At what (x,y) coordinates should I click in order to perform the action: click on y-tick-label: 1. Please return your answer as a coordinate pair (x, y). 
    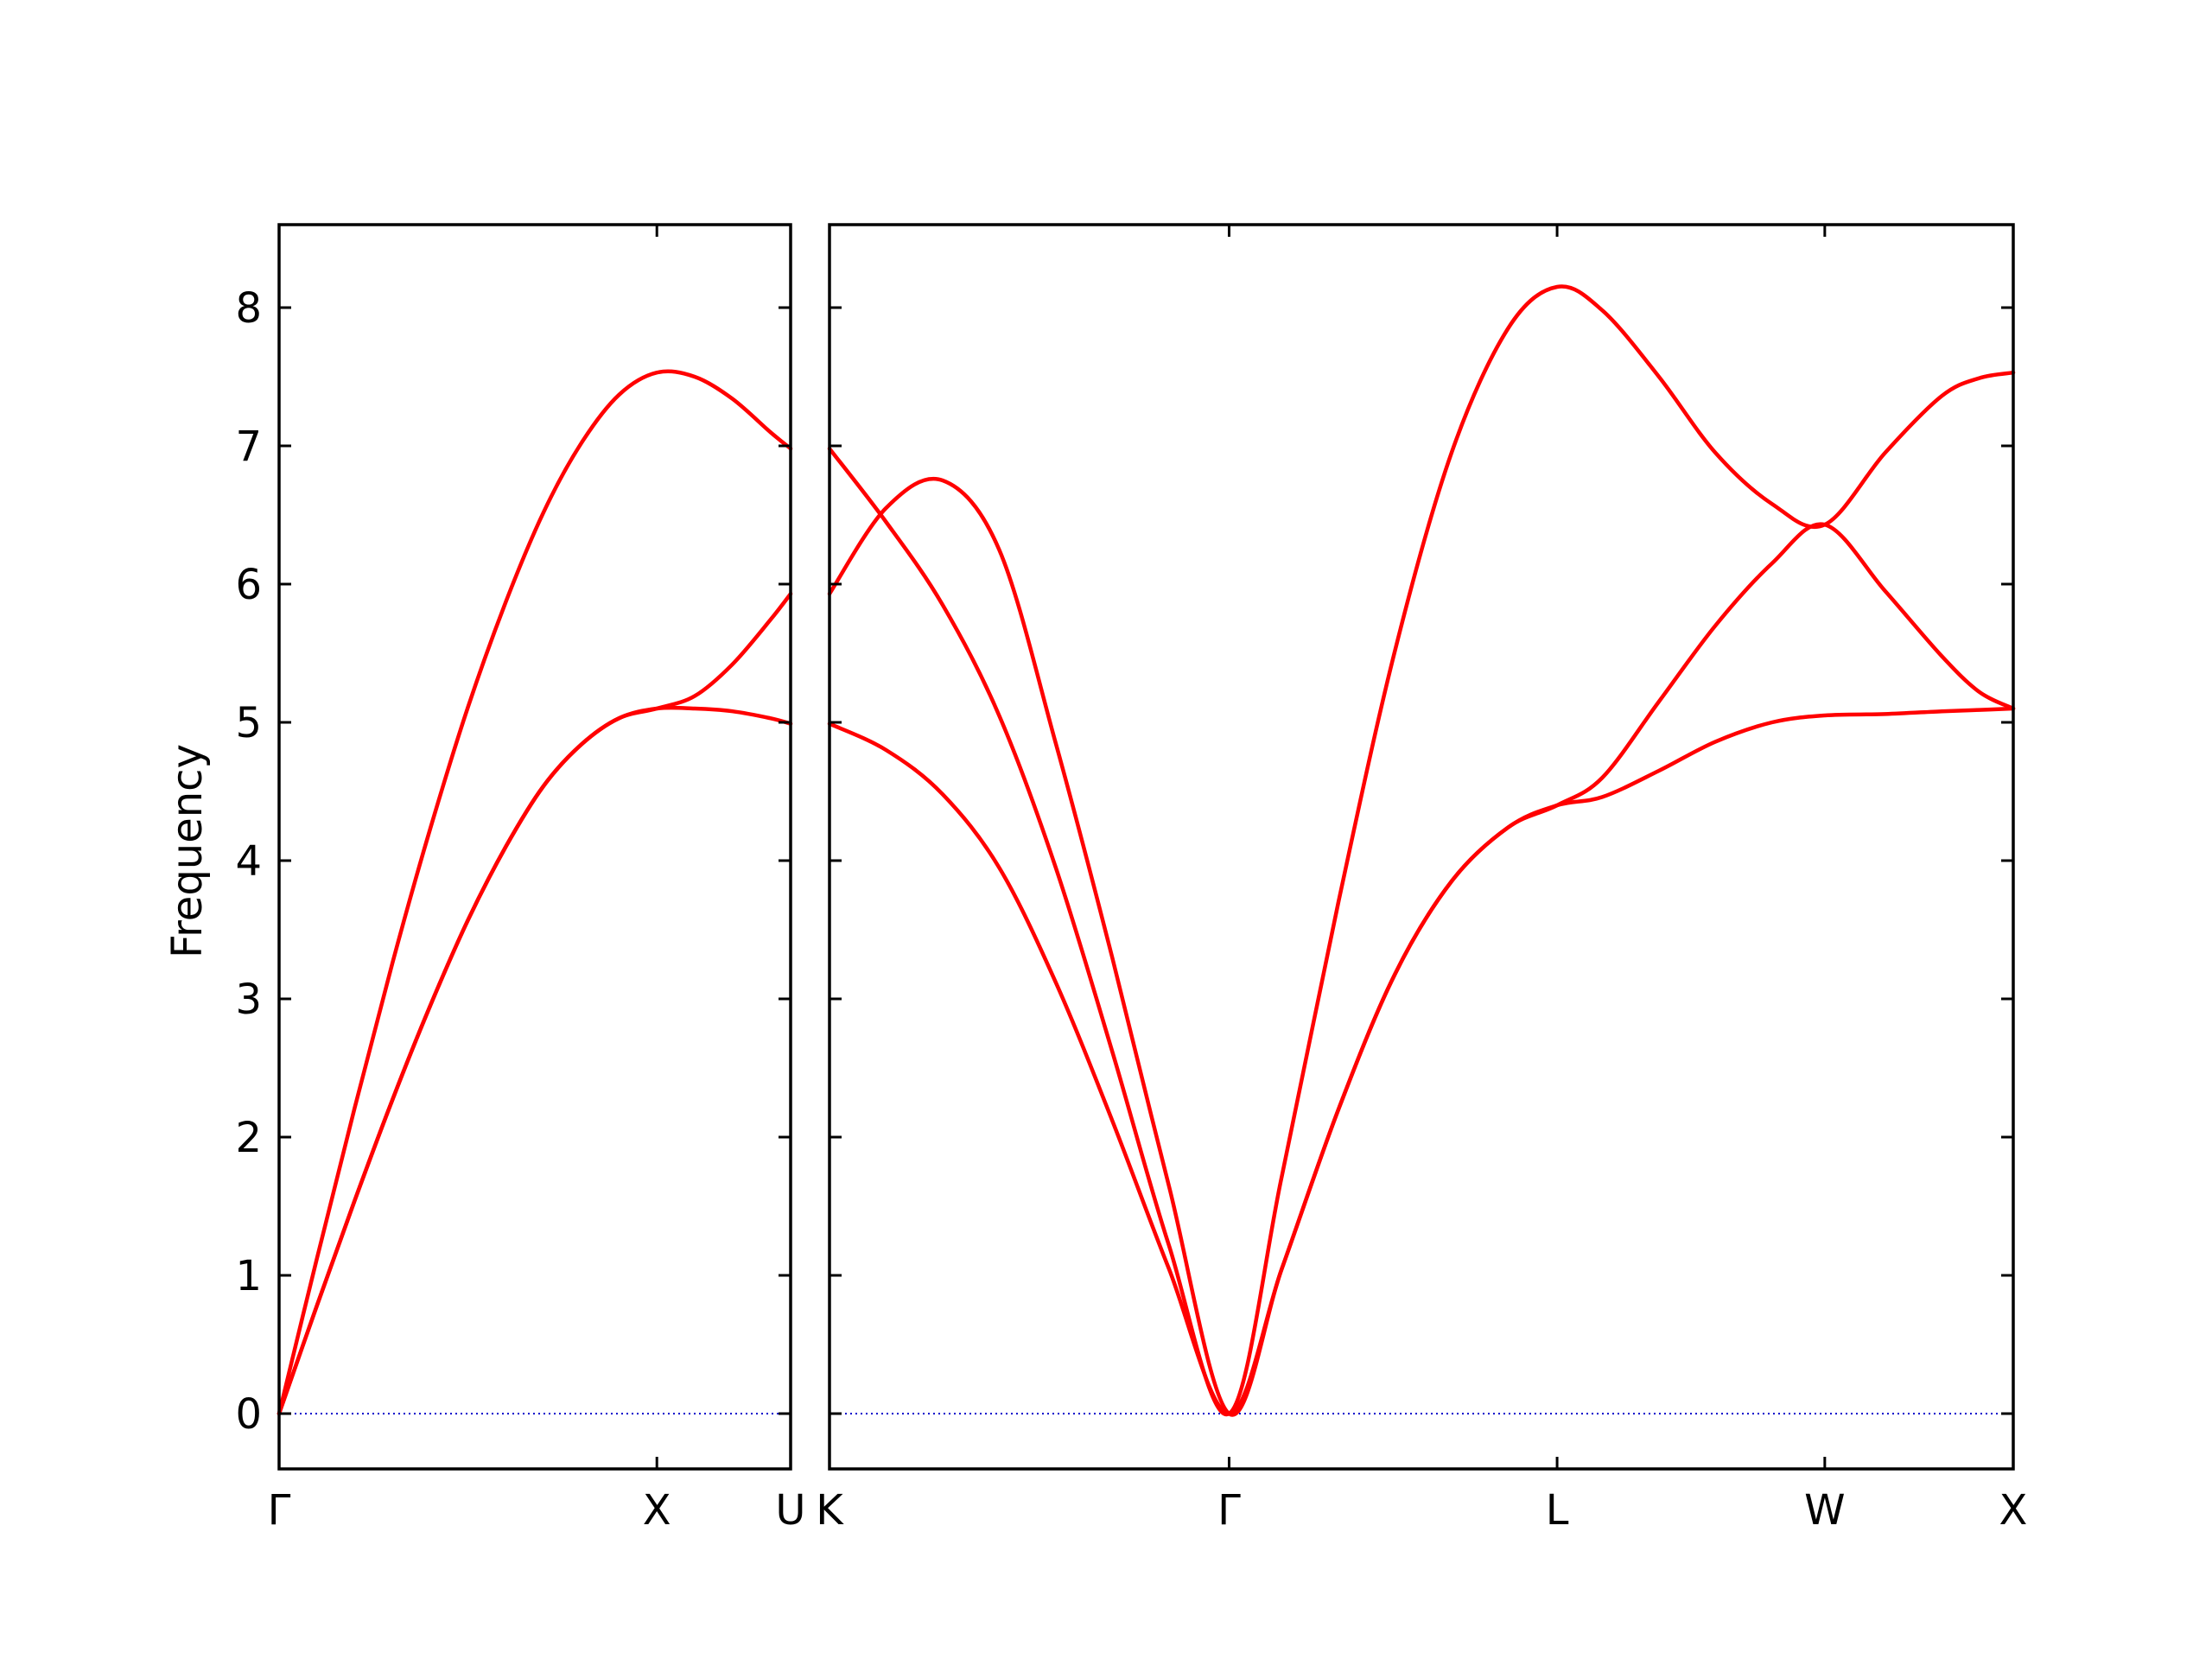
    Looking at the image, I should click on (248, 1276).